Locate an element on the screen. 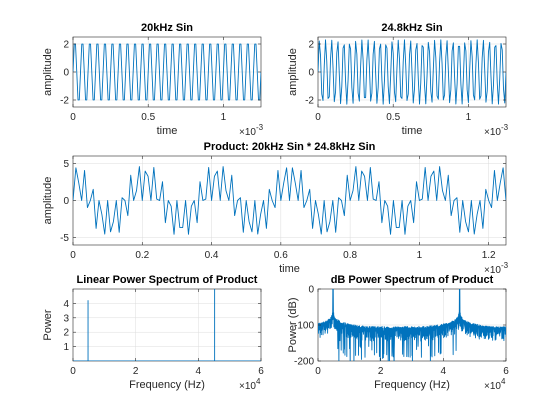  x-tick-label: 0.6 is located at coordinates (281, 255).